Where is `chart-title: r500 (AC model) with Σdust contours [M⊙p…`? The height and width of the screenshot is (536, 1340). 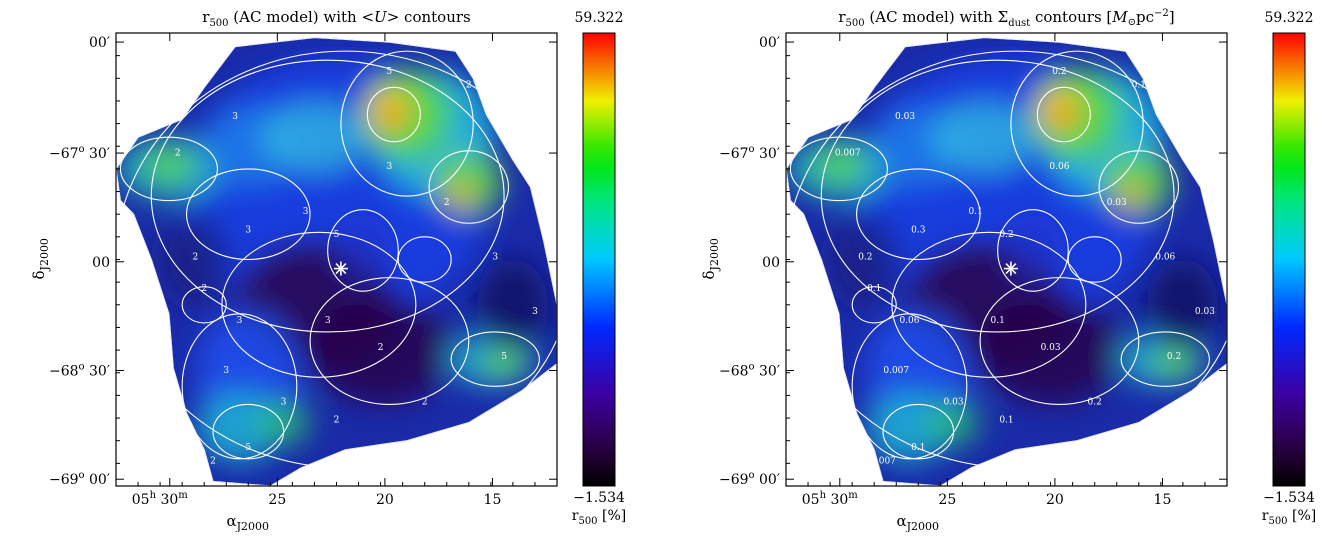 chart-title: r500 (AC model) with Σdust contours [M⊙p… is located at coordinates (1006, 18).